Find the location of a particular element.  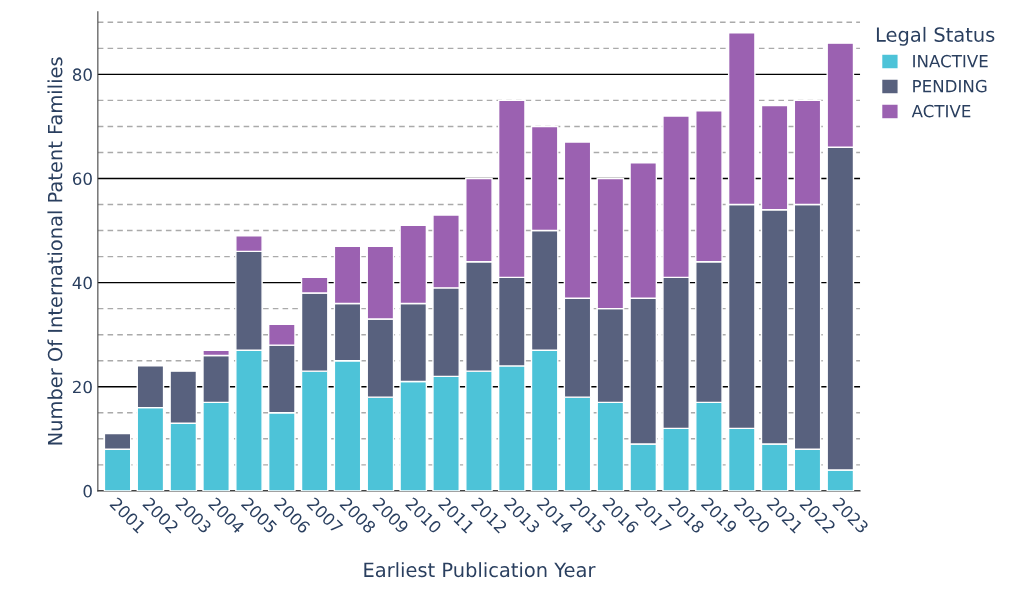

y-tick-label: 20 is located at coordinates (82, 387).